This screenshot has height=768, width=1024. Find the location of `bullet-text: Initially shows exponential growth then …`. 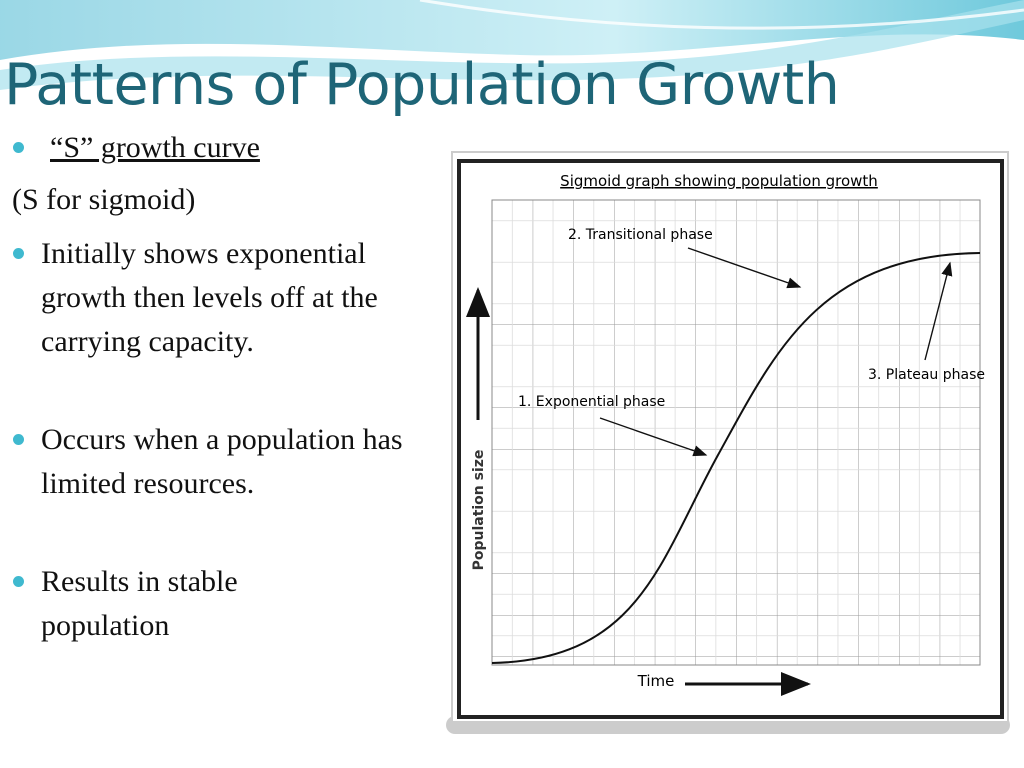

bullet-text: Initially shows exponential growth then … is located at coordinates (209, 297).